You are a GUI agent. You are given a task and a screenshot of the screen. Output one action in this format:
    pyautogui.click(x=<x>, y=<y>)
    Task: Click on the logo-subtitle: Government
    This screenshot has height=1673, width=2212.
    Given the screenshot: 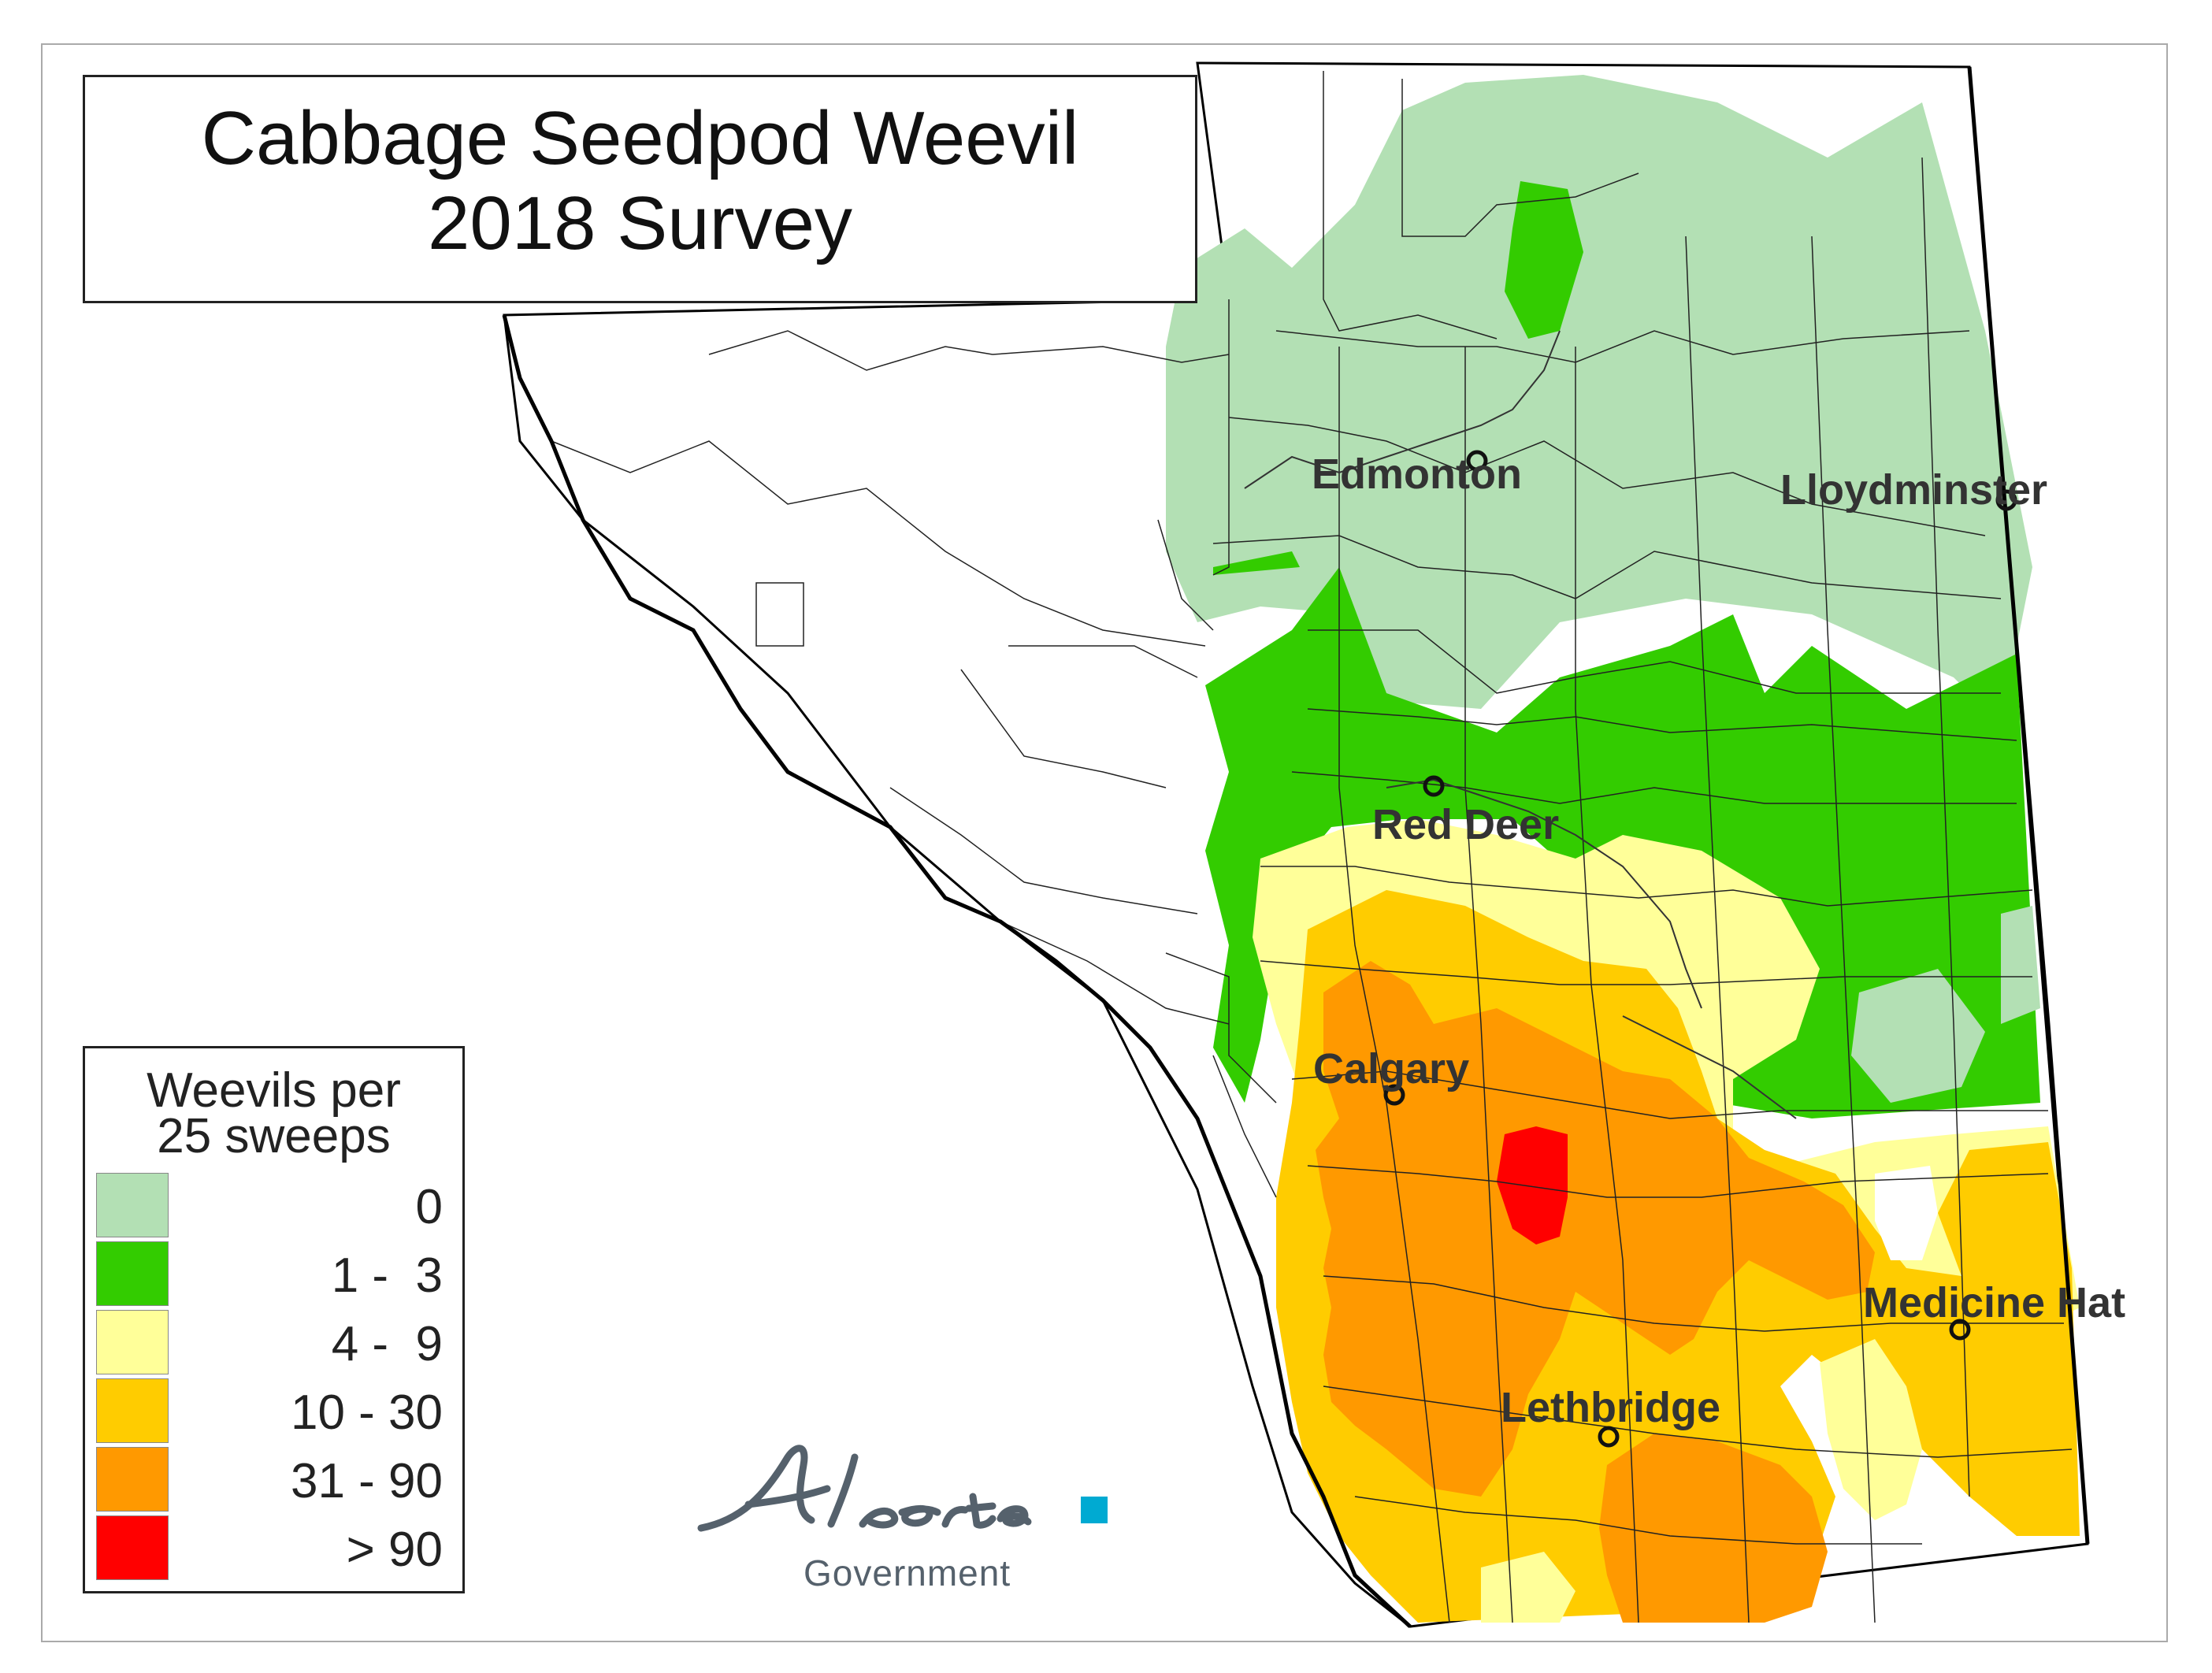 What is the action you would take?
    pyautogui.click(x=907, y=1572)
    